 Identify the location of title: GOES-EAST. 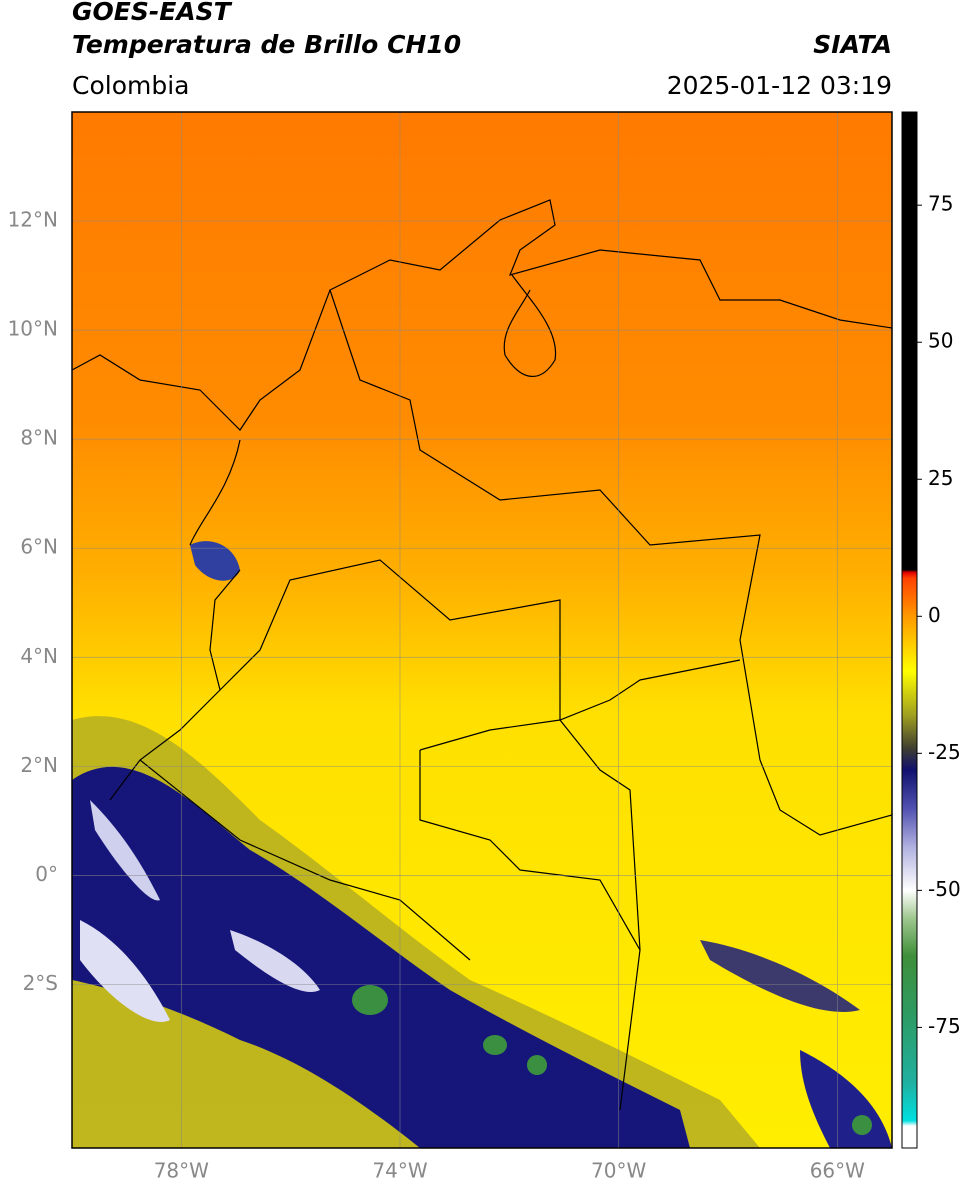
(152, 13).